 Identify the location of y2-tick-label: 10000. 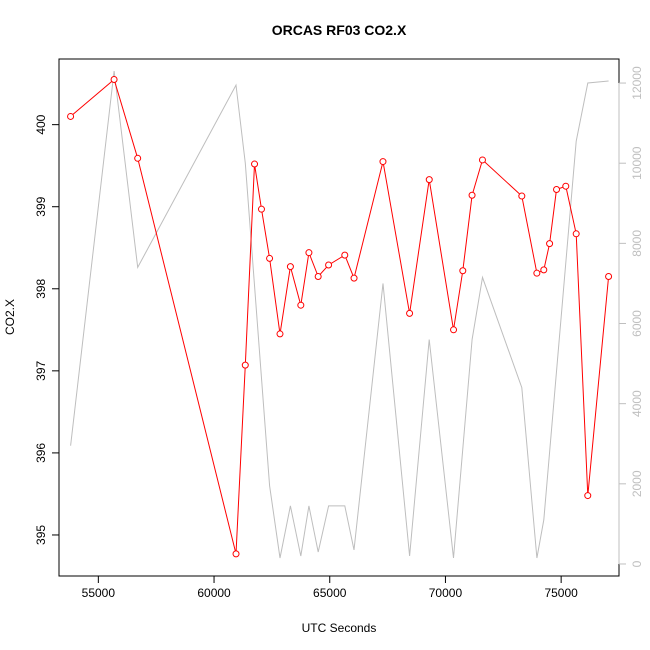
(637, 163).